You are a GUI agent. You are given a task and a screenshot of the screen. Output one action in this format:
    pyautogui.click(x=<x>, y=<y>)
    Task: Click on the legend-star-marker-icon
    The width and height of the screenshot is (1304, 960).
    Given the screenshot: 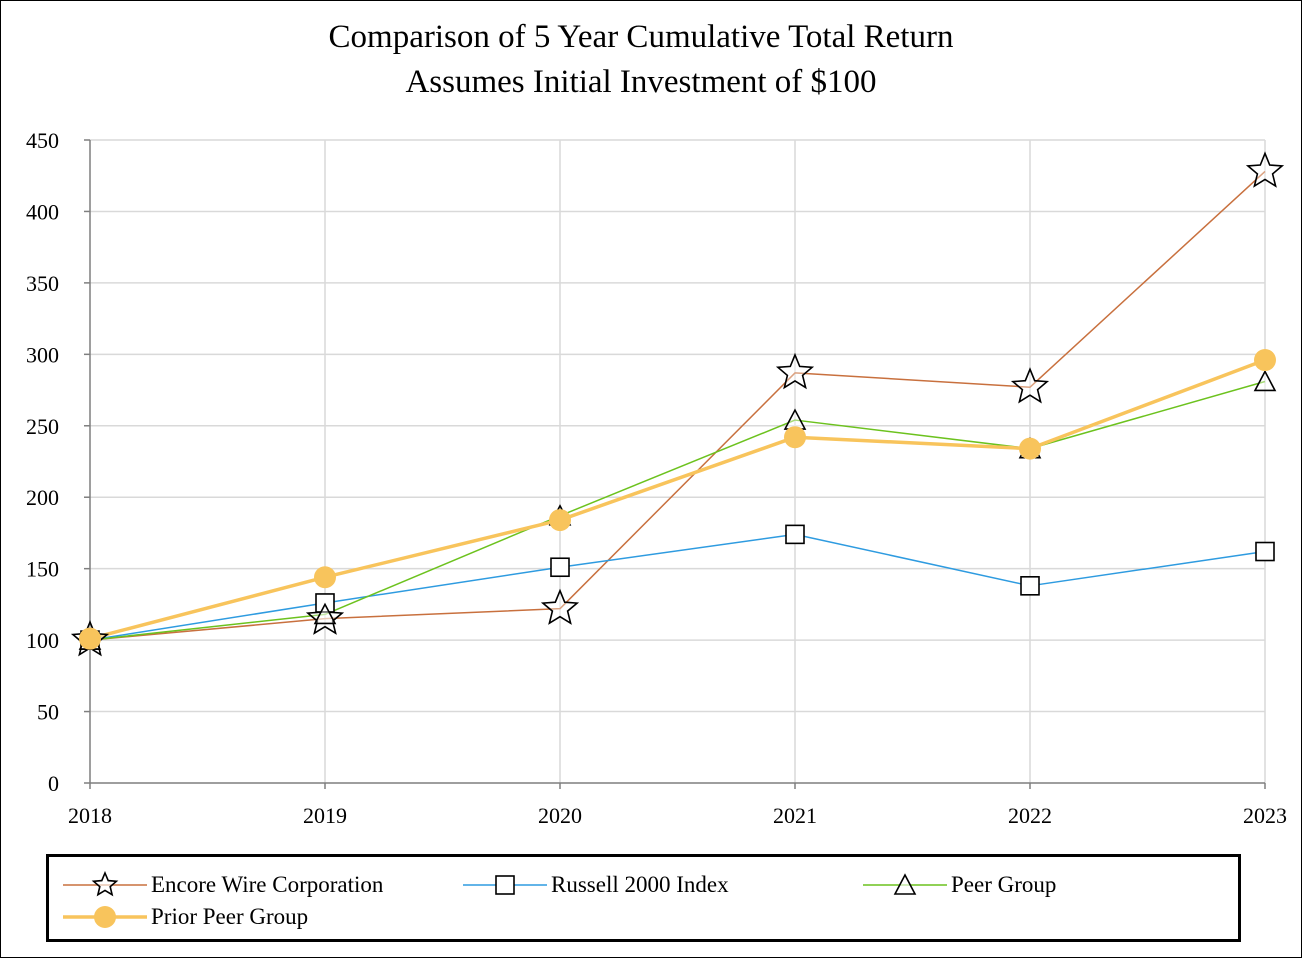 What is the action you would take?
    pyautogui.click(x=105, y=884)
    